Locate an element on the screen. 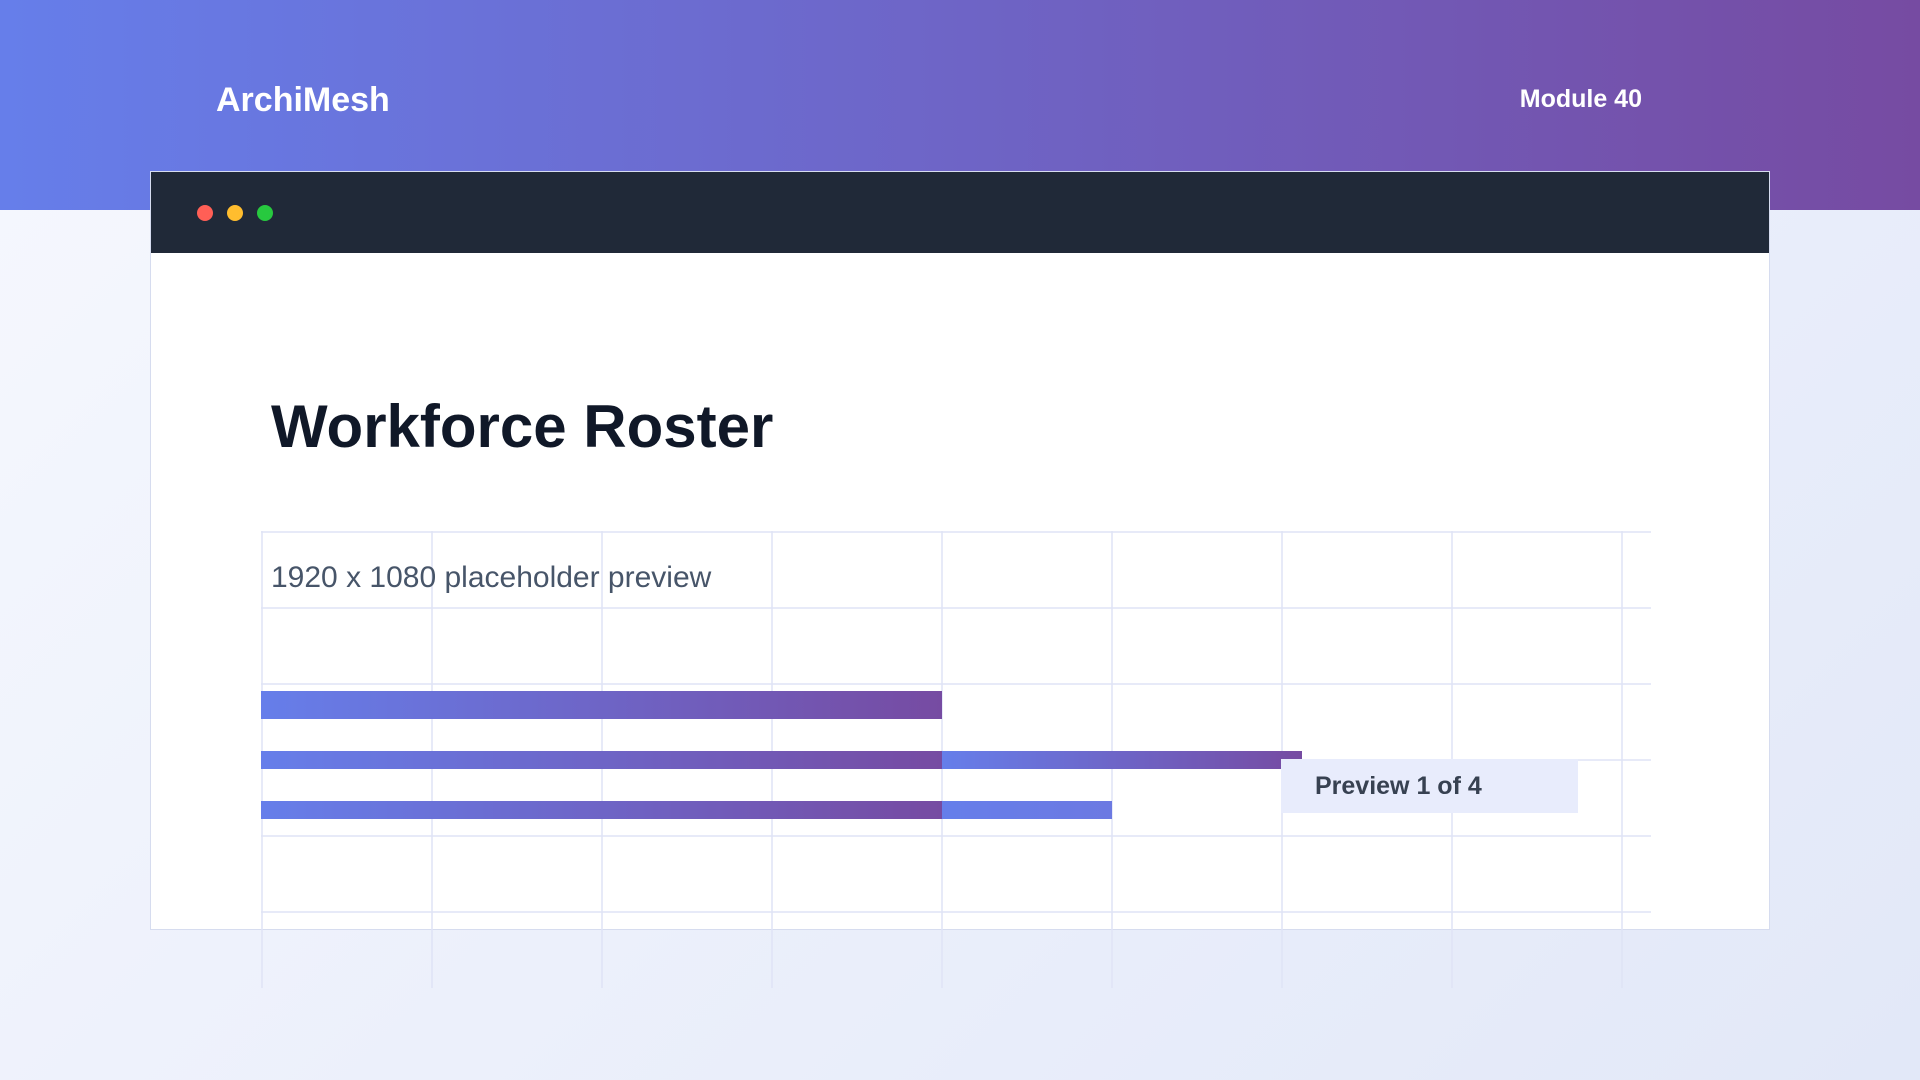 The width and height of the screenshot is (1920, 1080). progress-bar-secondary-extension is located at coordinates (1122, 760).